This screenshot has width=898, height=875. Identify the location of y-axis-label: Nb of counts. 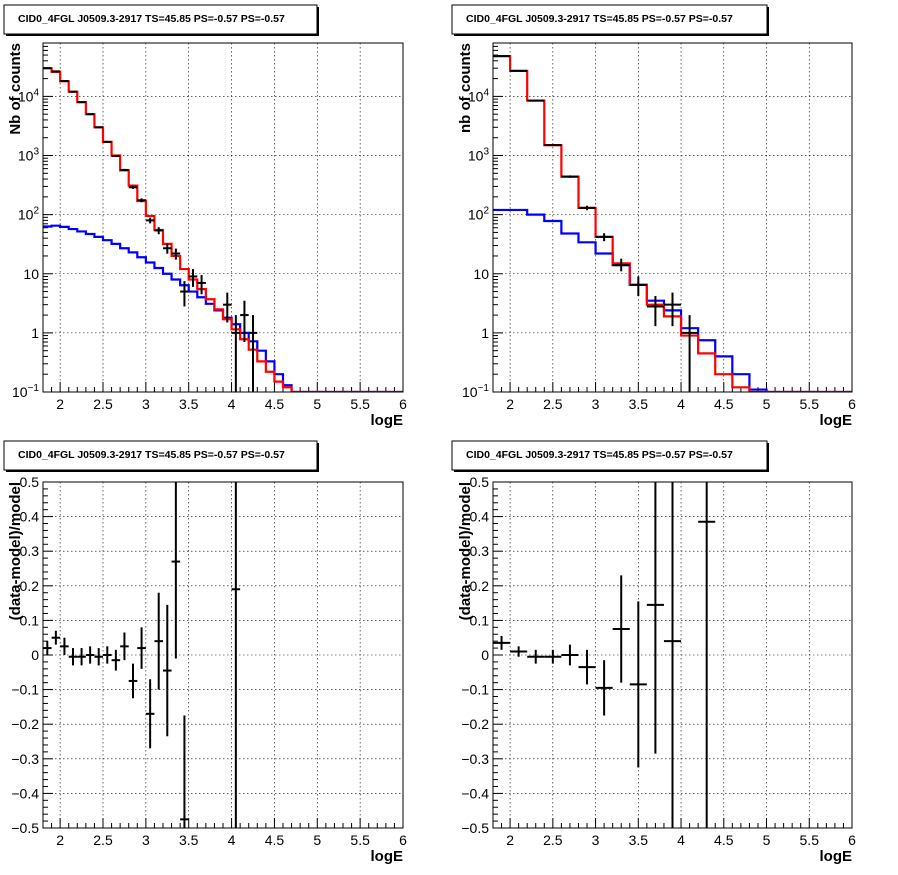
(15, 89).